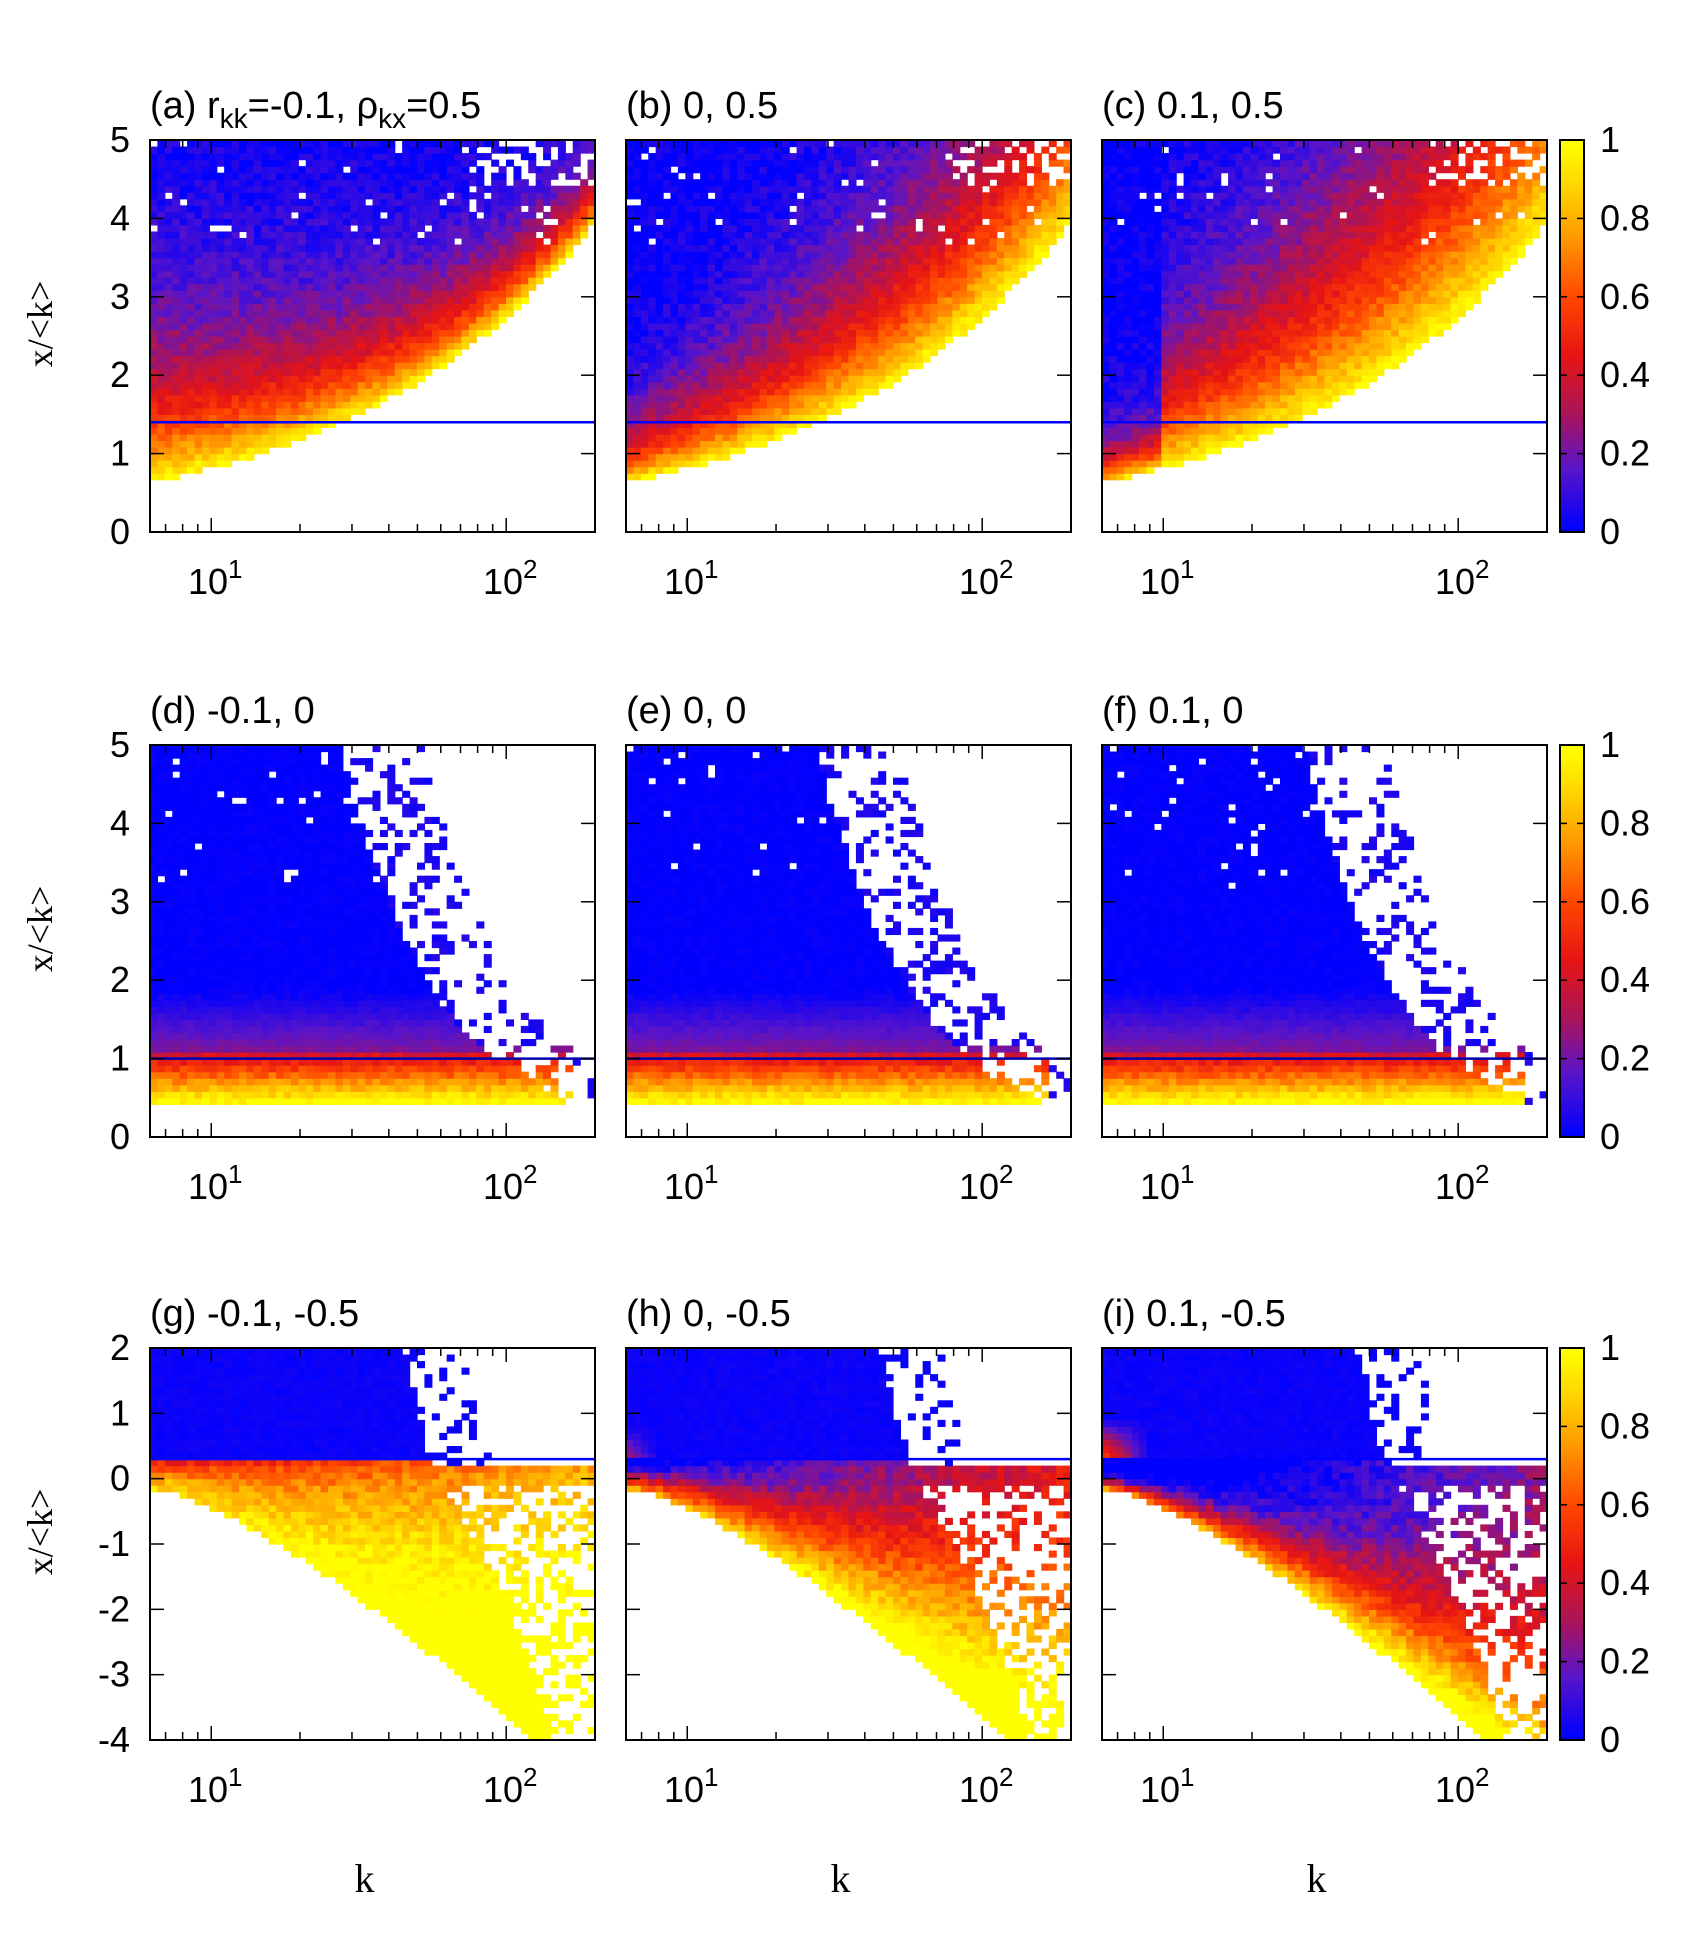 This screenshot has height=1950, width=1708. I want to click on y-tick-label: 1, so click(120, 453).